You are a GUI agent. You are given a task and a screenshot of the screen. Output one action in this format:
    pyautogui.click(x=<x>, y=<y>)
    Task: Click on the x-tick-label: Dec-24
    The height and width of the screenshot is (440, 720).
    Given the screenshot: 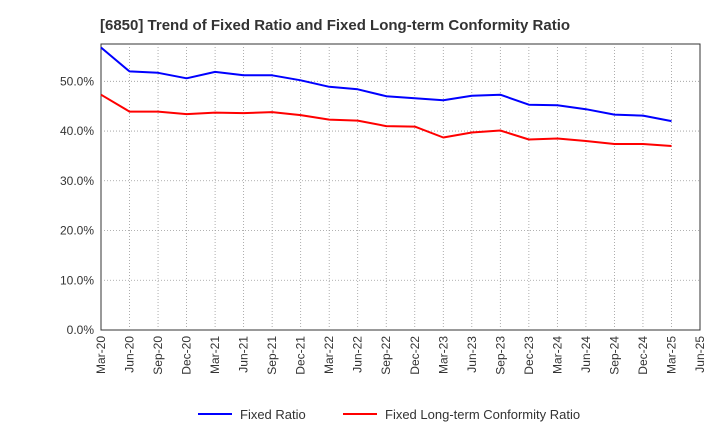 What is the action you would take?
    pyautogui.click(x=643, y=355)
    